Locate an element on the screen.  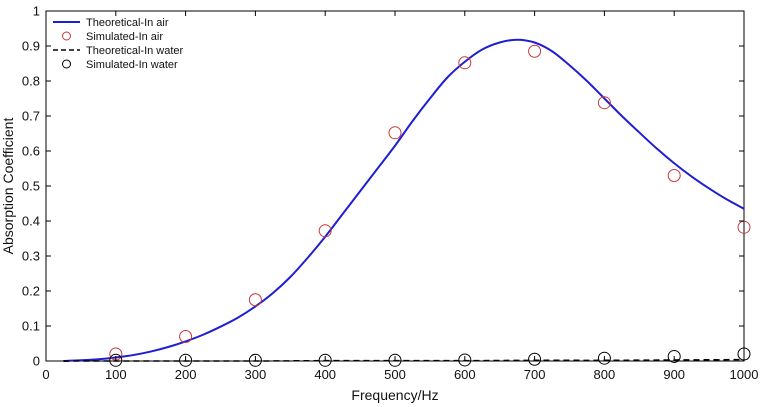
x-tick-label: 900 is located at coordinates (674, 374).